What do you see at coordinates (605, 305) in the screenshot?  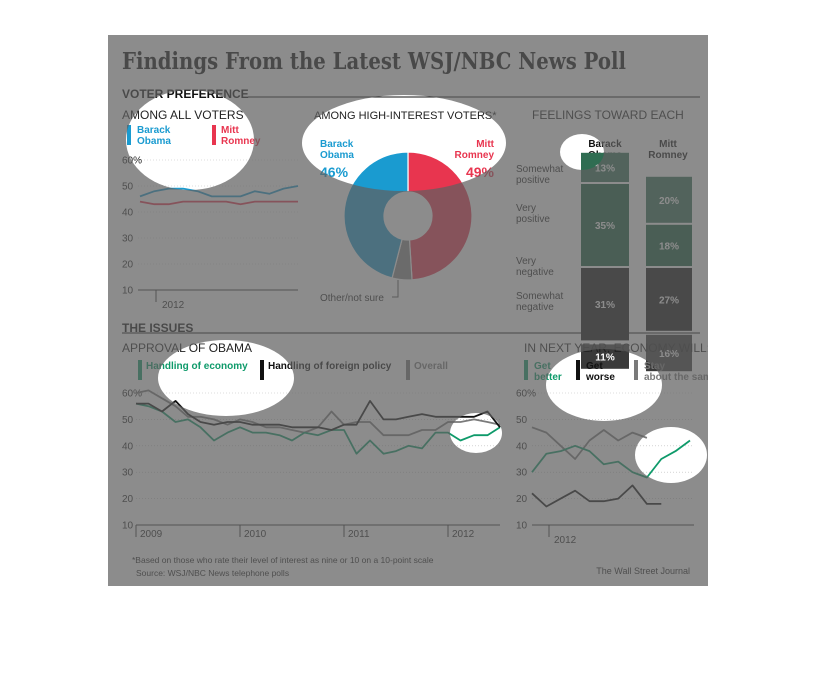 I see `bar-value-label: 31%` at bounding box center [605, 305].